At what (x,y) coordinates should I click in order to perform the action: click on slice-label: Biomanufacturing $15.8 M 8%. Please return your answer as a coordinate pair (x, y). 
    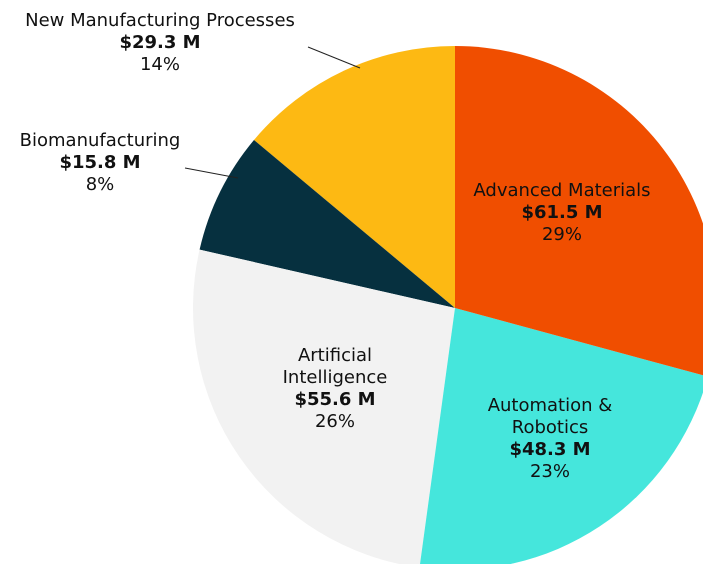
    Looking at the image, I should click on (100, 163).